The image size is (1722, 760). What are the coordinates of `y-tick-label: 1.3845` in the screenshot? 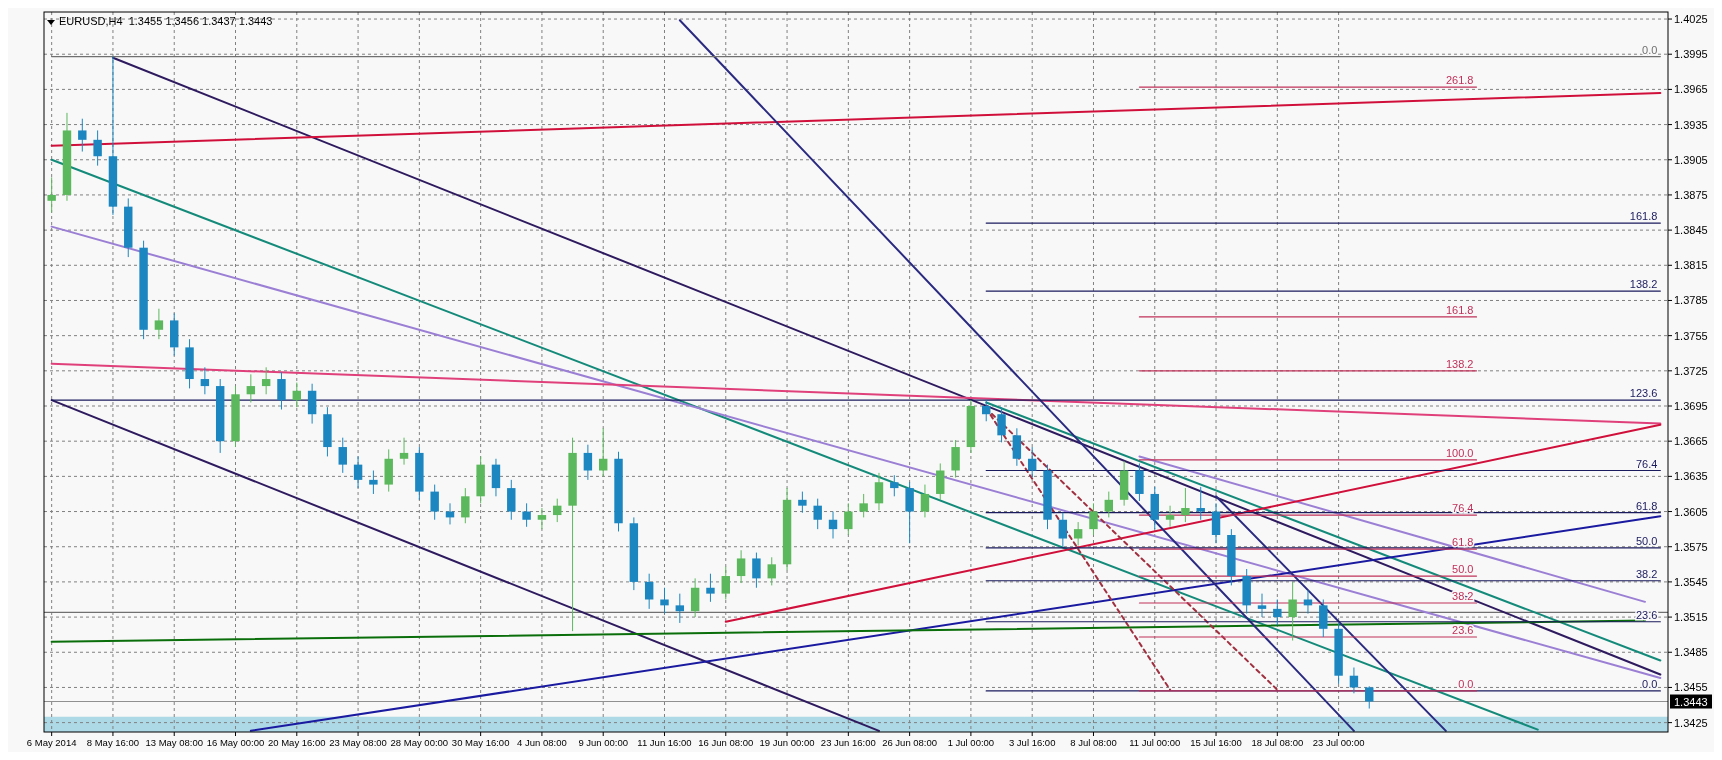 It's located at (1691, 230).